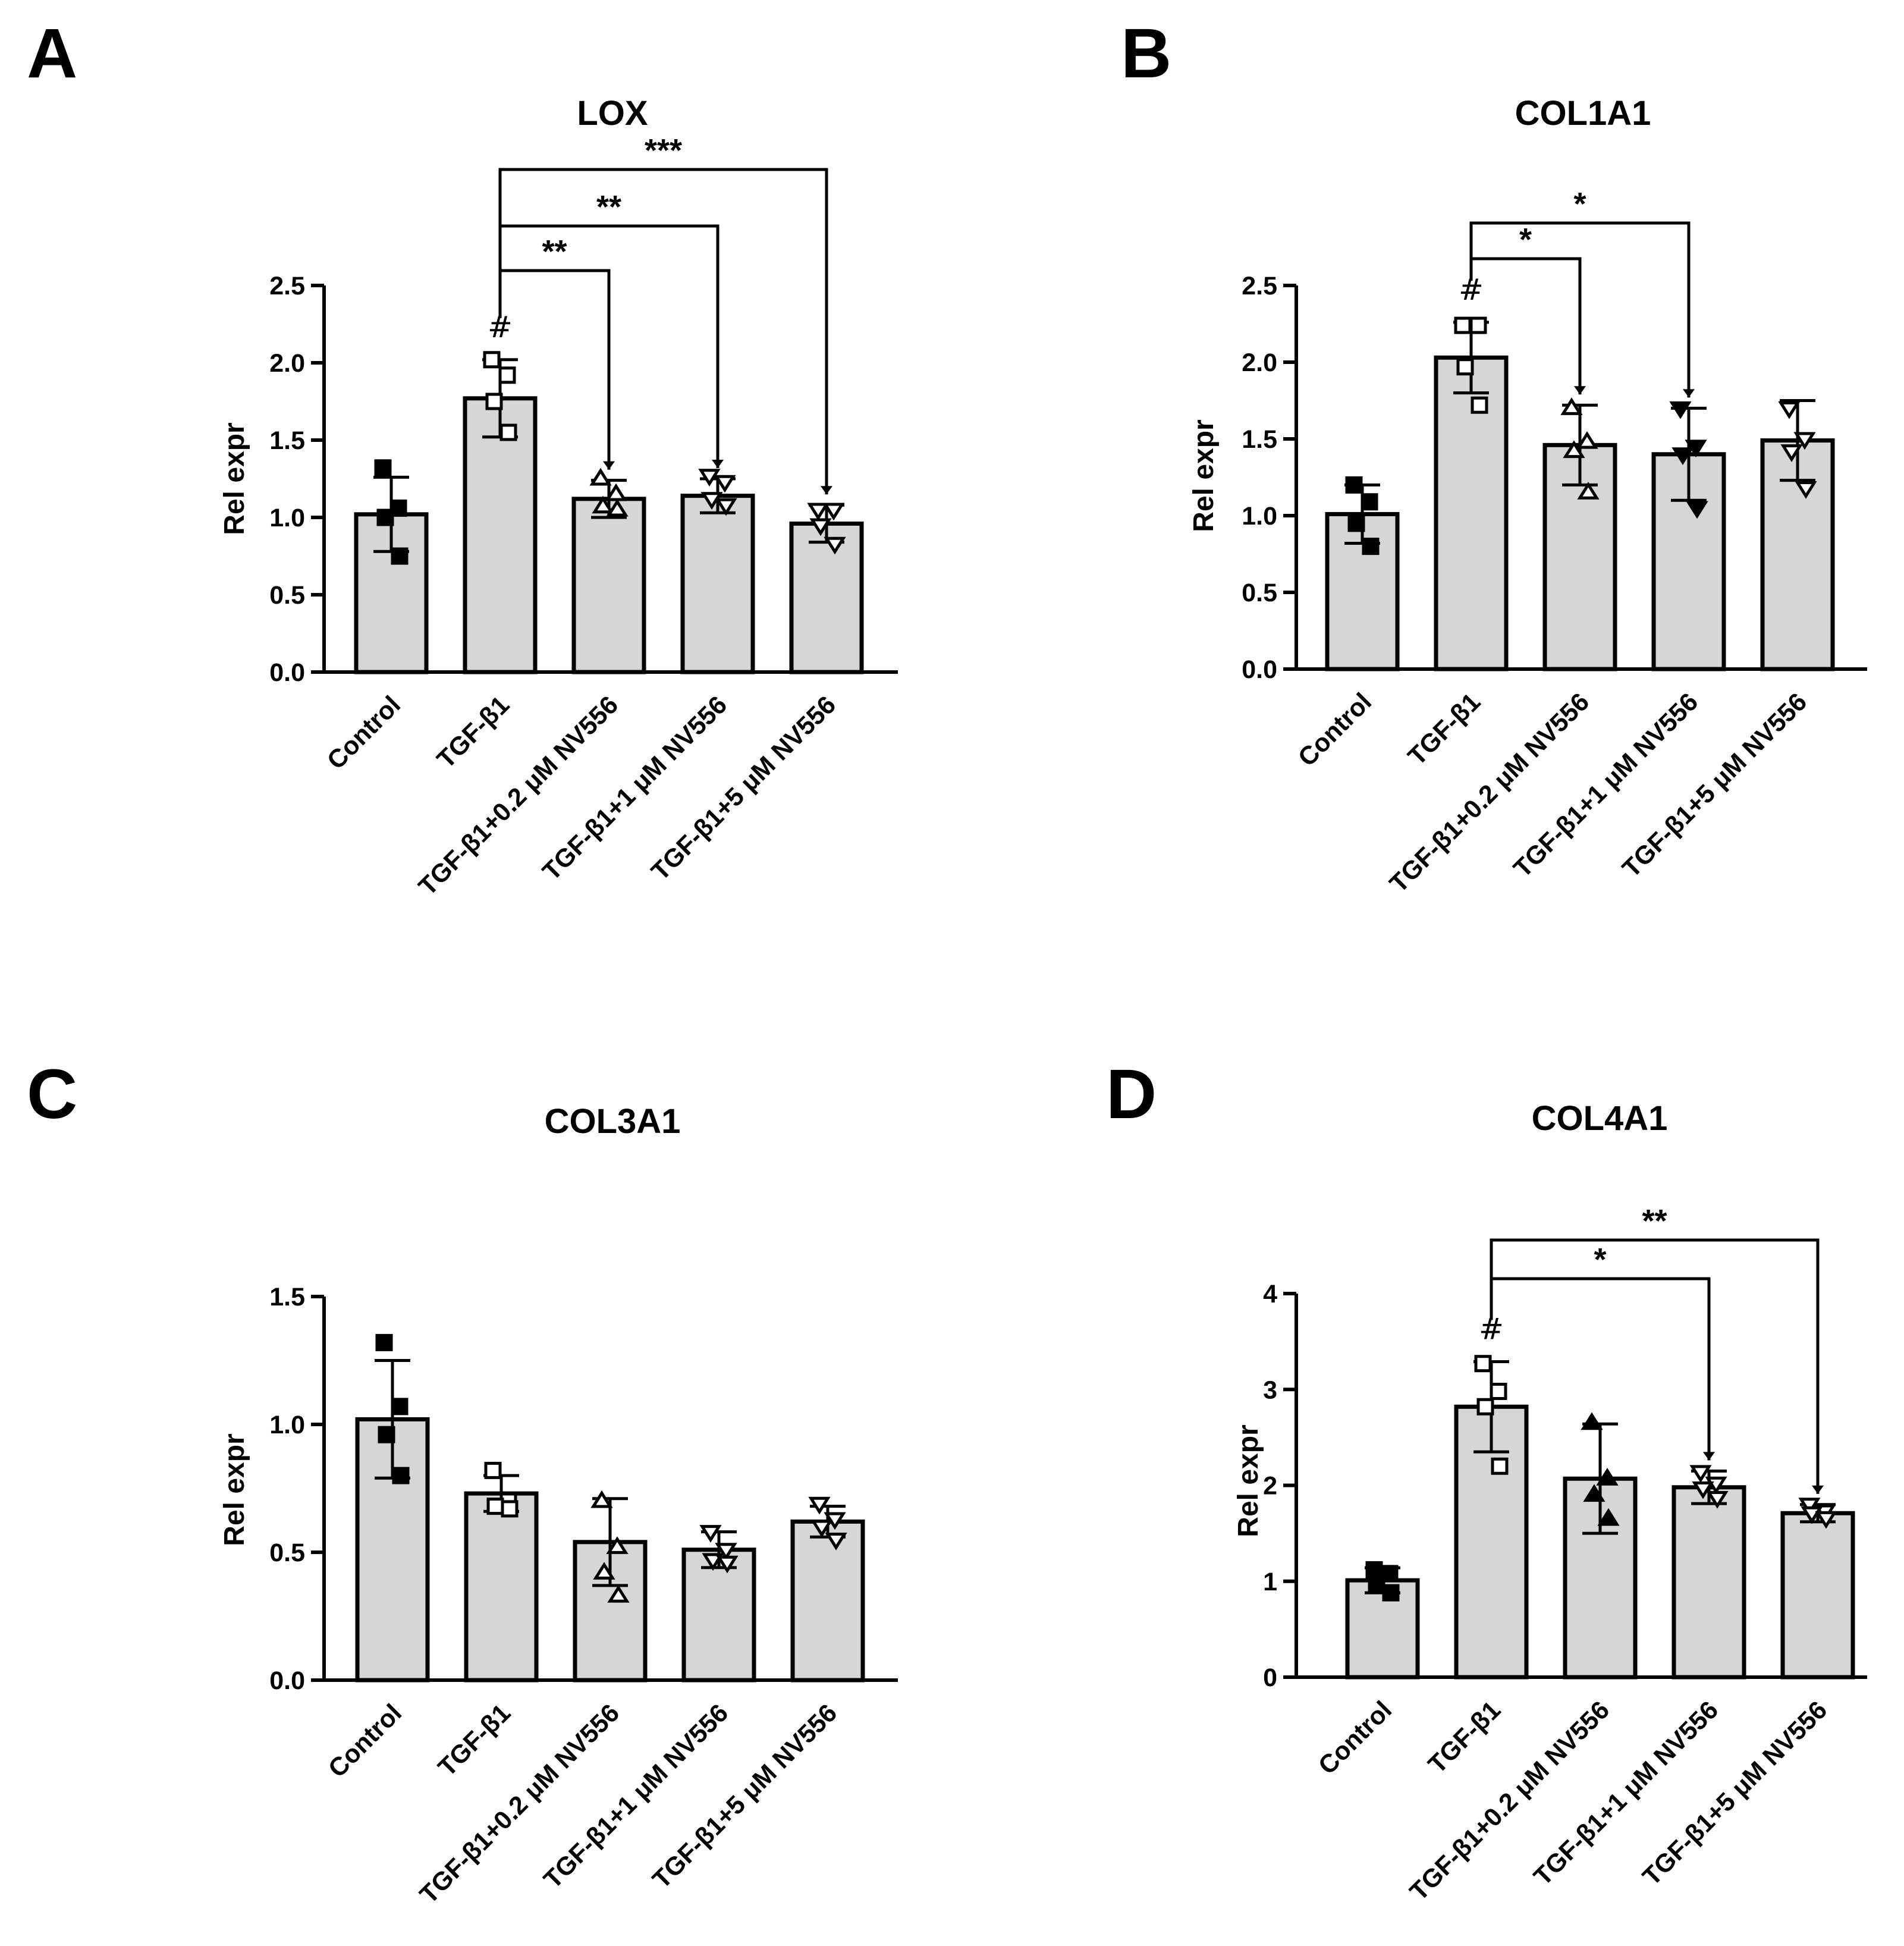  Describe the element at coordinates (1583, 113) in the screenshot. I see `chart-title: COL1A1` at that location.